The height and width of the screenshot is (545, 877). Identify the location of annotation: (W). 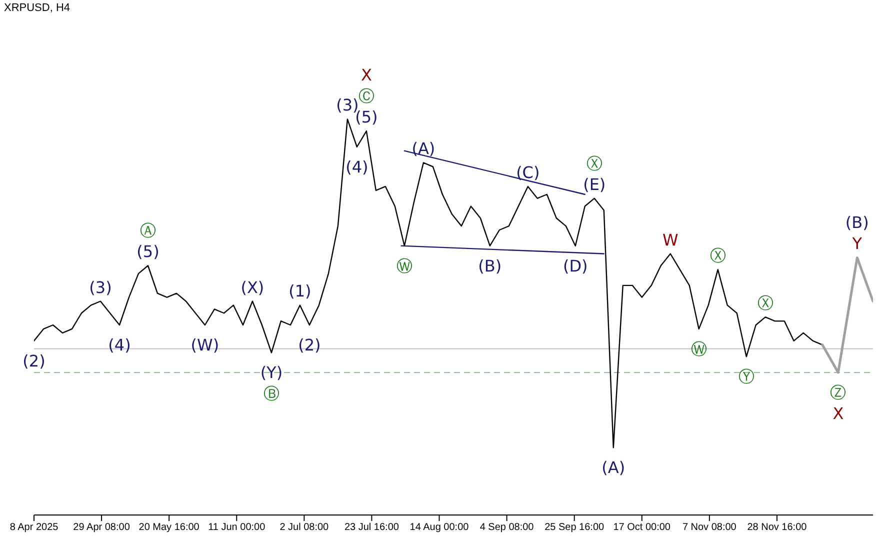
(205, 345).